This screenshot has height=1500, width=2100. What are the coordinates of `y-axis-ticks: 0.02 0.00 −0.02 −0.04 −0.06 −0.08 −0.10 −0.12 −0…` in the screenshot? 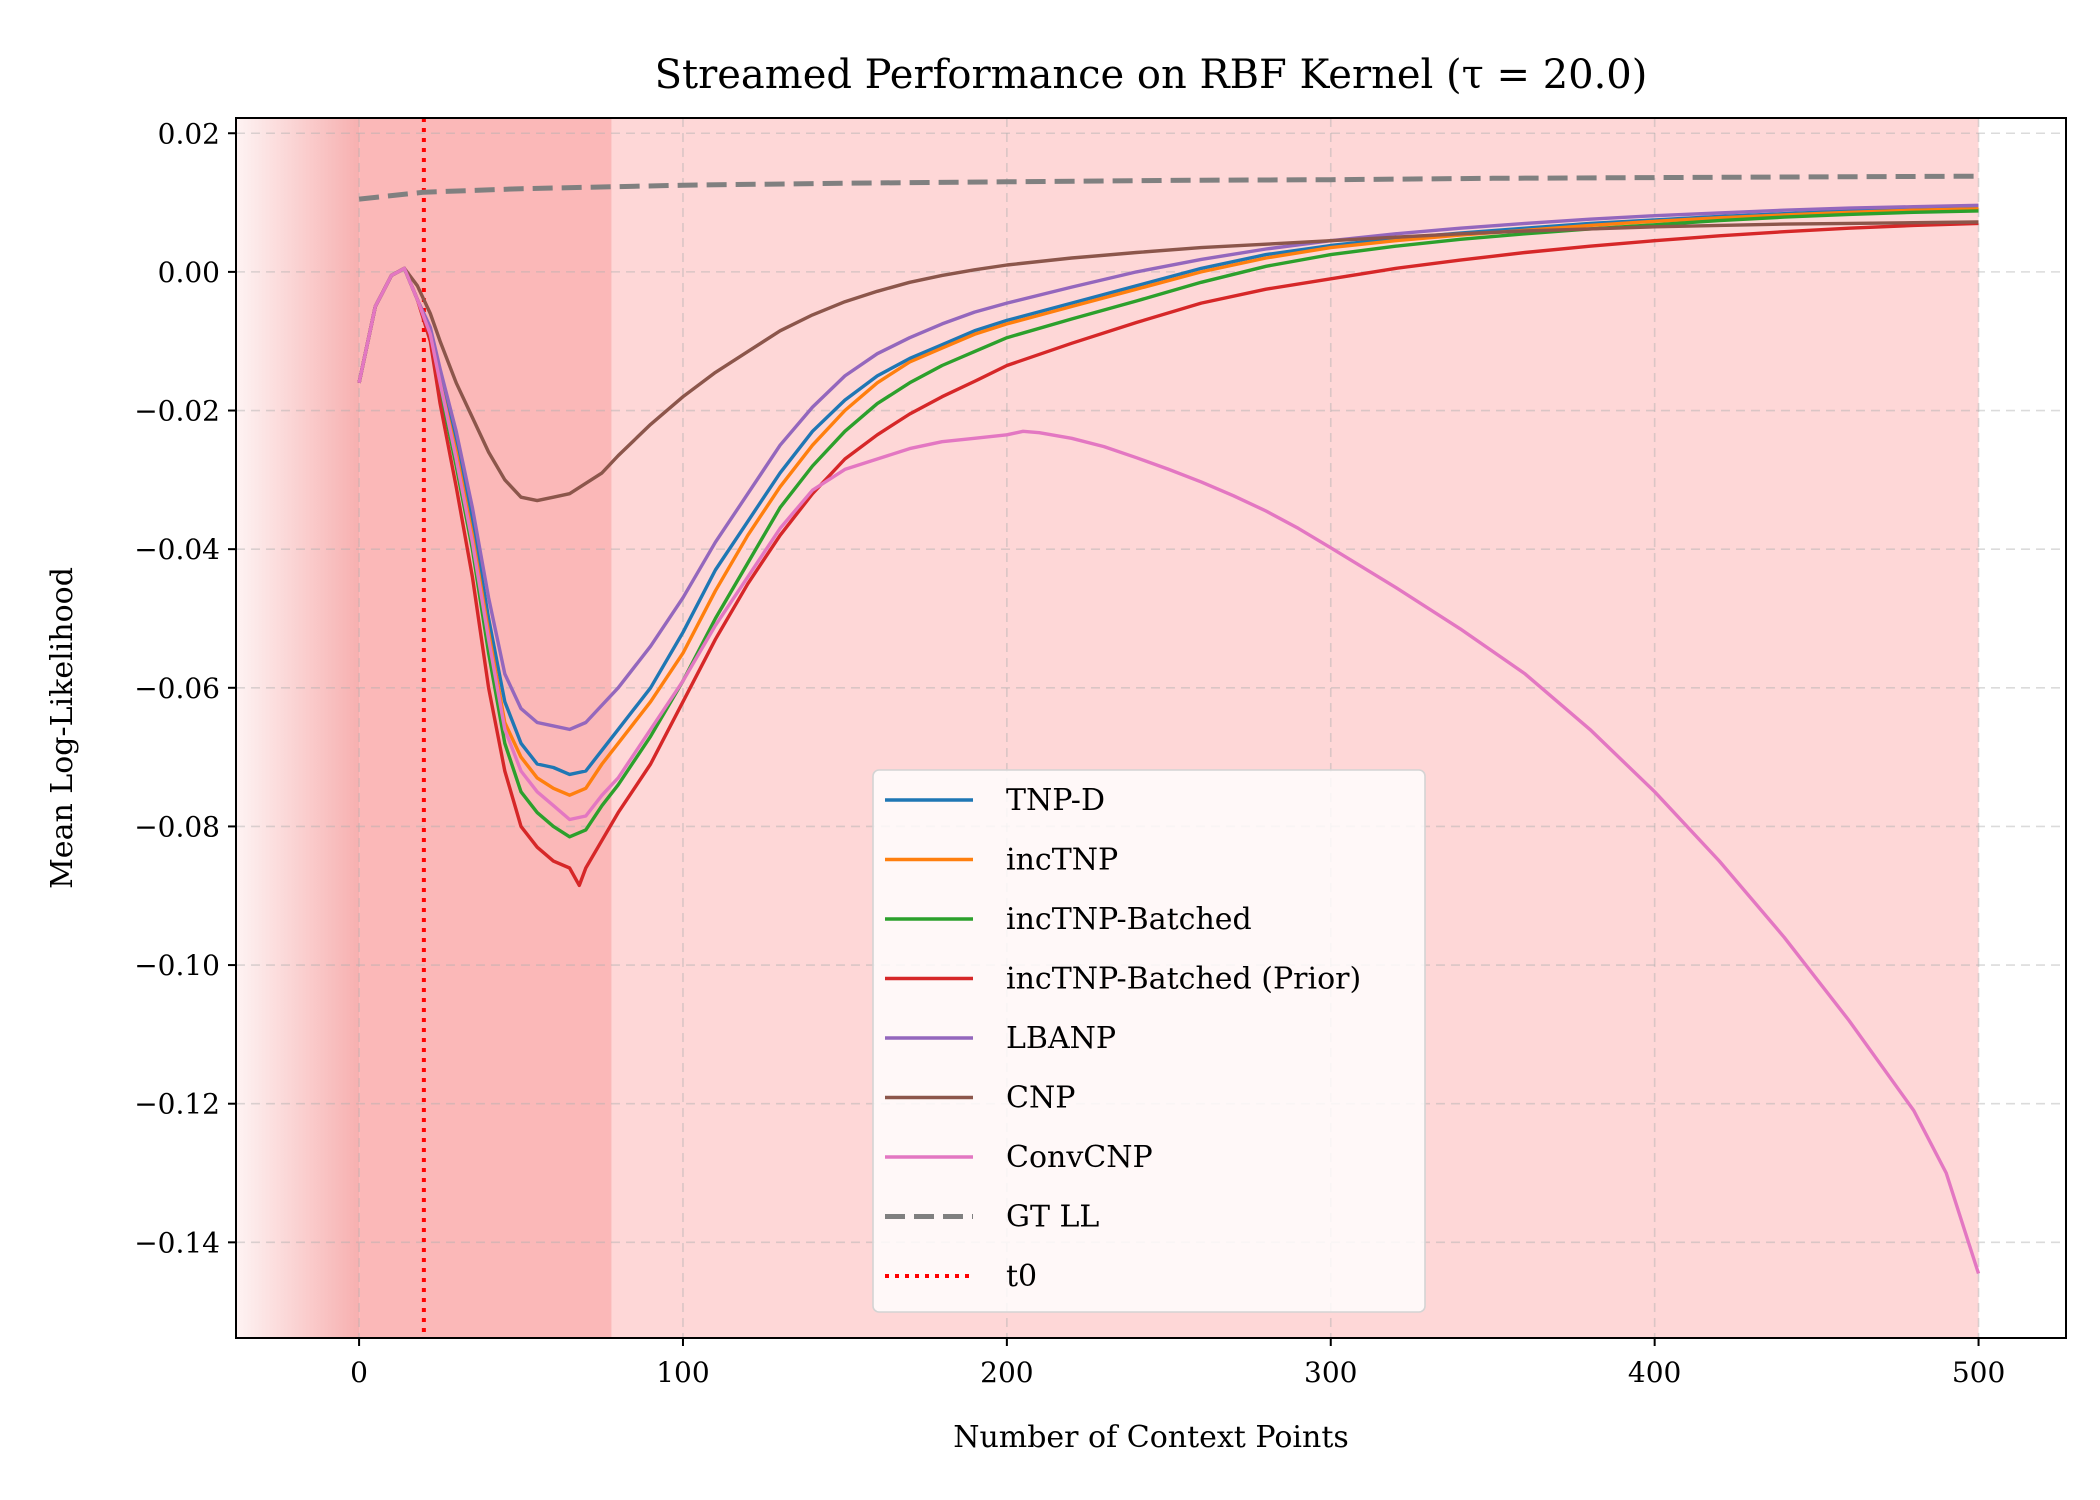 It's located at (185, 688).